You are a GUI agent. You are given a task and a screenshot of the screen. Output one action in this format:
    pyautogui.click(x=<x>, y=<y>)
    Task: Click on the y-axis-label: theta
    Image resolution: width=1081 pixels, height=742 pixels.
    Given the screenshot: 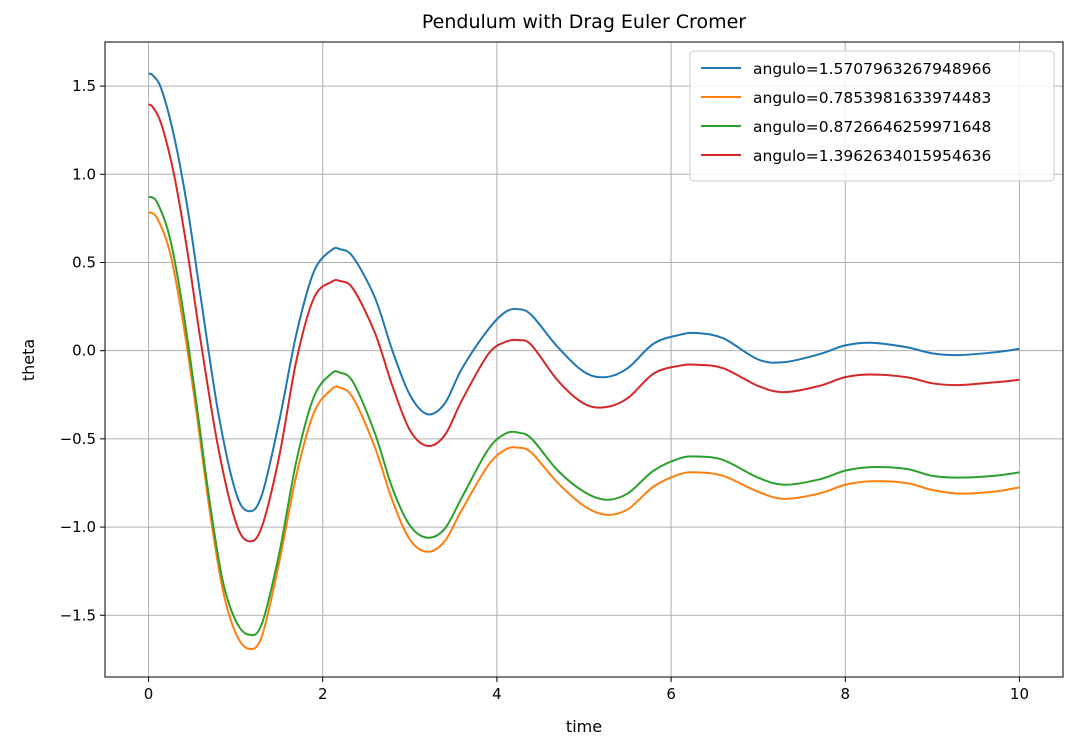 What is the action you would take?
    pyautogui.click(x=28, y=360)
    